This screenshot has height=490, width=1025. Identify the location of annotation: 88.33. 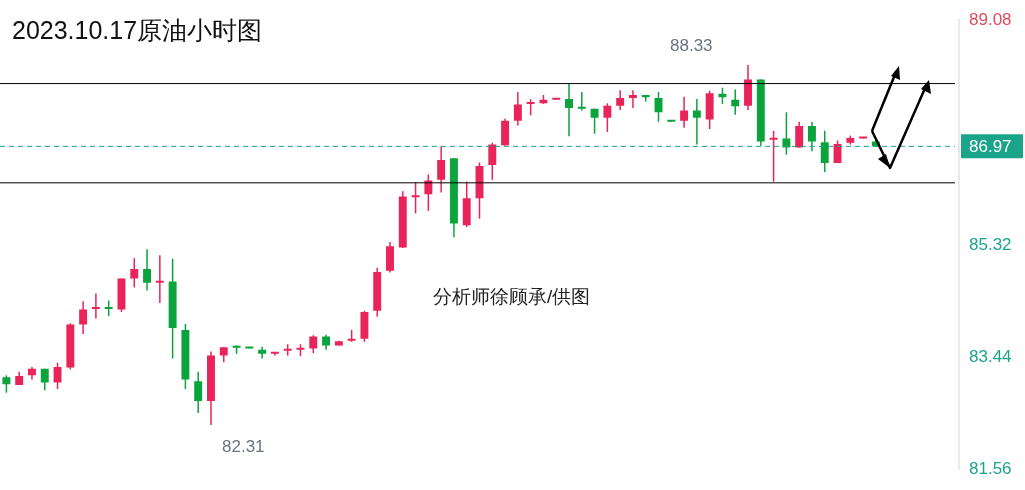
(691, 46).